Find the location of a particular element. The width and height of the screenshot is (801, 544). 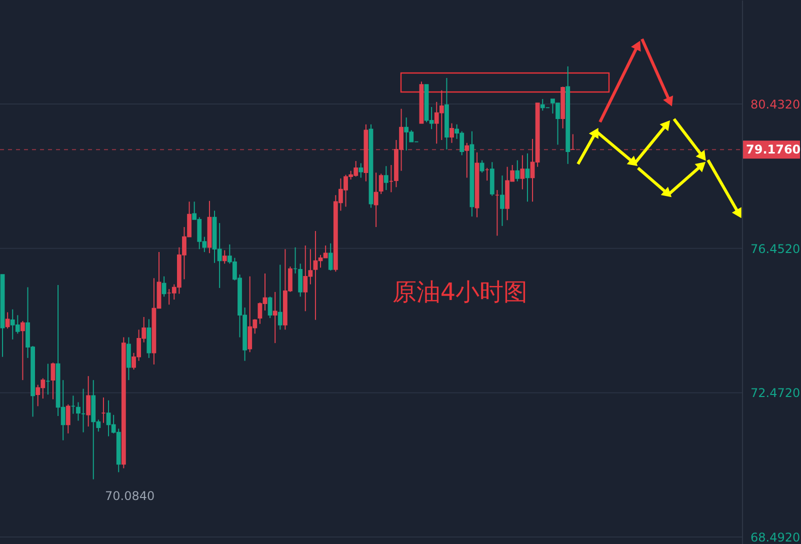

ref-line-label: 79.1760 is located at coordinates (773, 149).